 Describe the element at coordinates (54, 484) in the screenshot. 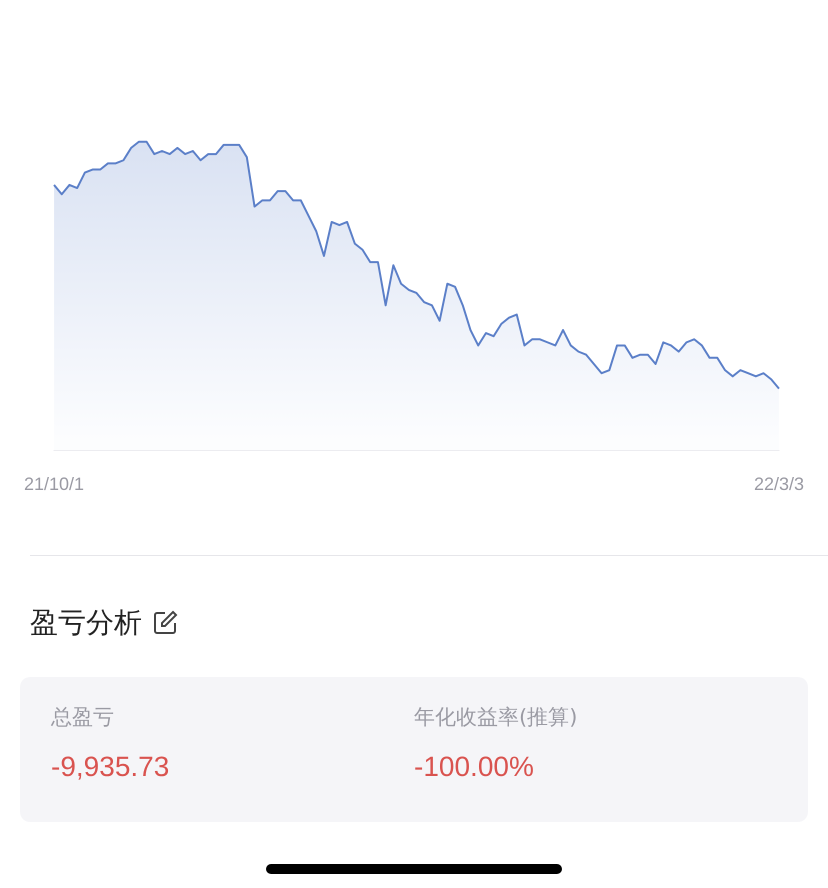

I see `x-tick-label: 21/10/1` at that location.